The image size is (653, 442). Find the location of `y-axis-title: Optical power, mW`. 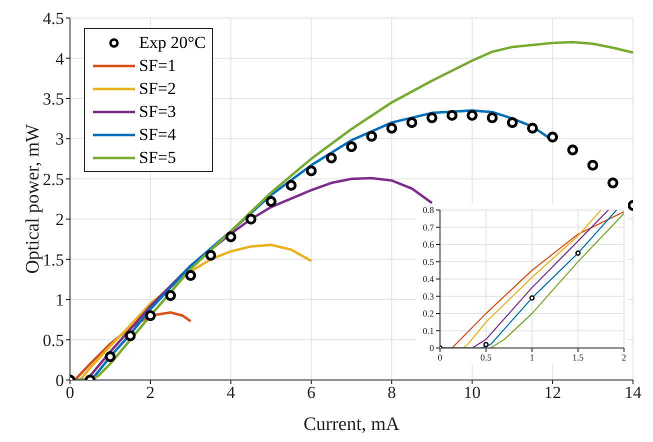

y-axis-title: Optical power, mW is located at coordinates (33, 199).